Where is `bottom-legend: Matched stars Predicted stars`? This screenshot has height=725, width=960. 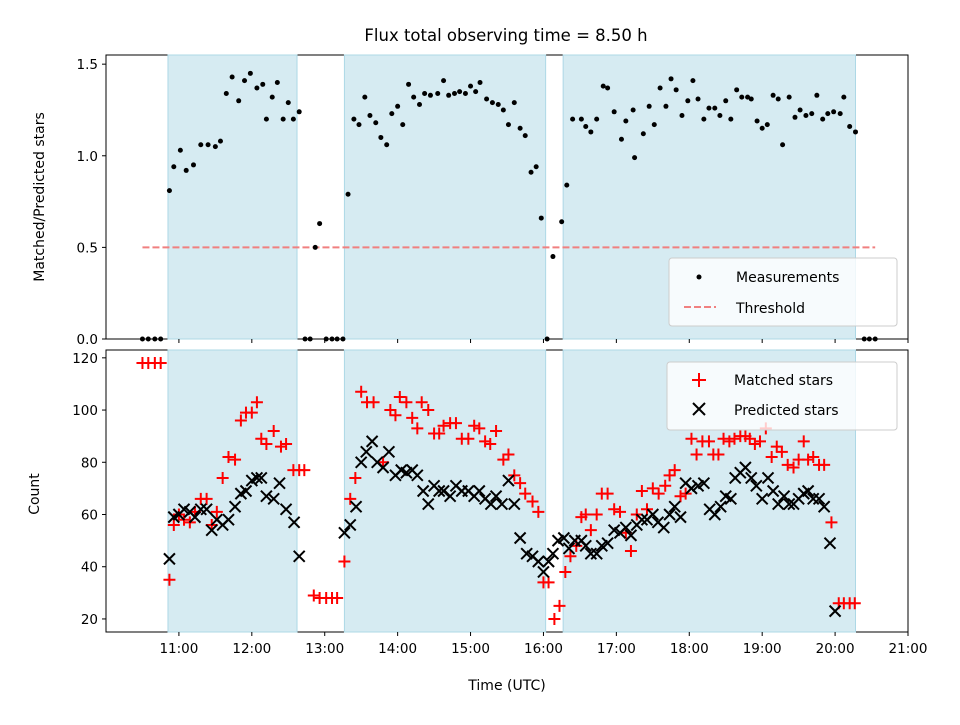
bottom-legend: Matched stars Predicted stars is located at coordinates (782, 396).